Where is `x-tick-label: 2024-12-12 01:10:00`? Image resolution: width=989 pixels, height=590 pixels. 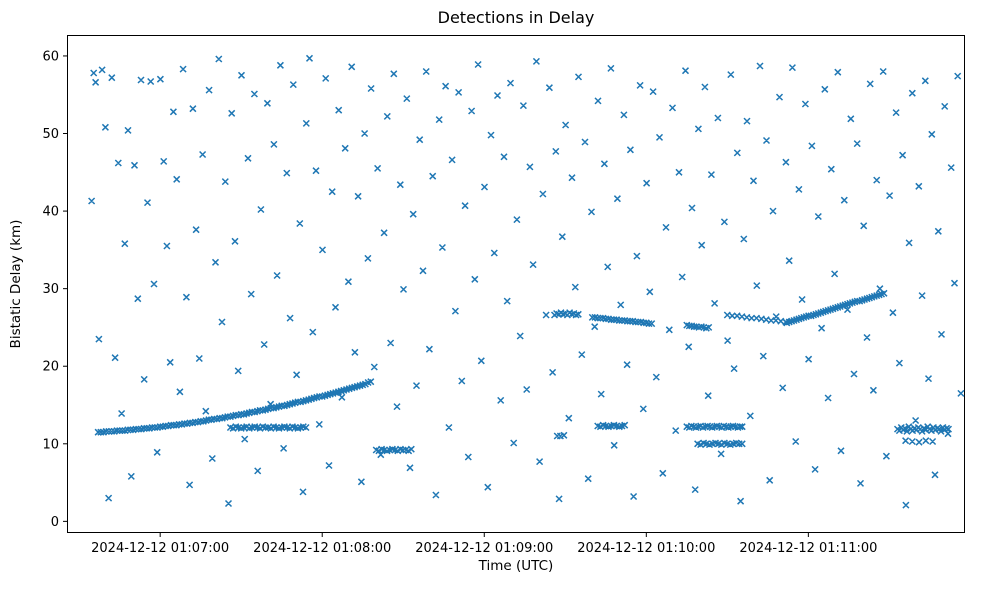 x-tick-label: 2024-12-12 01:10:00 is located at coordinates (646, 548).